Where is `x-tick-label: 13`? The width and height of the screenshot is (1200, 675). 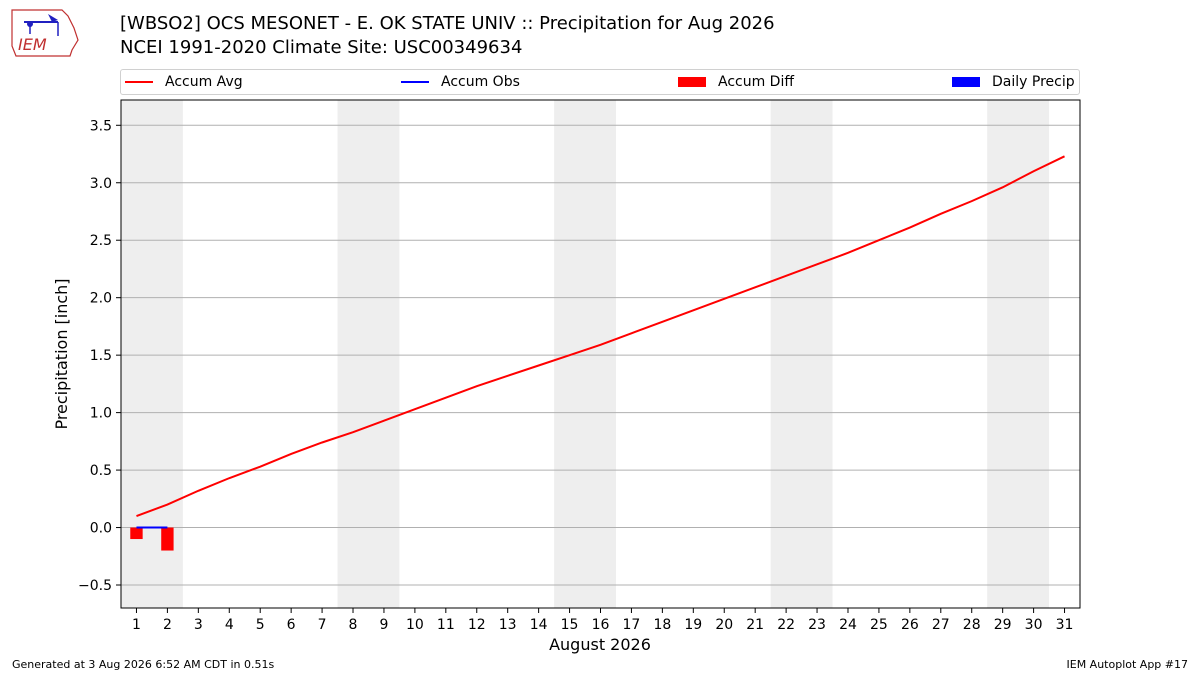
x-tick-label: 13 is located at coordinates (508, 625).